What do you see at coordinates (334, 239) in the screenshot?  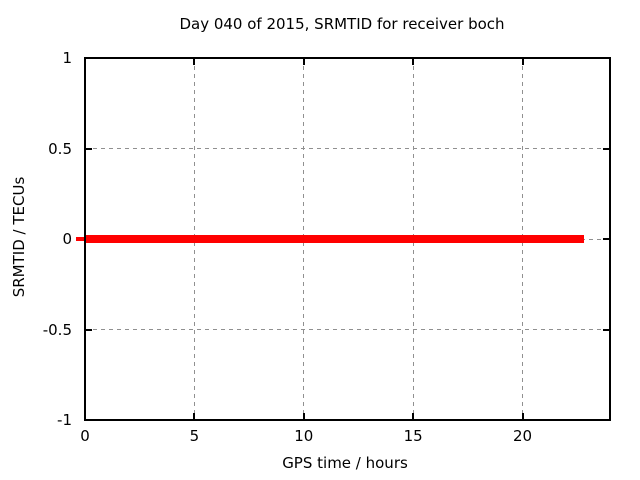 I see `series-line` at bounding box center [334, 239].